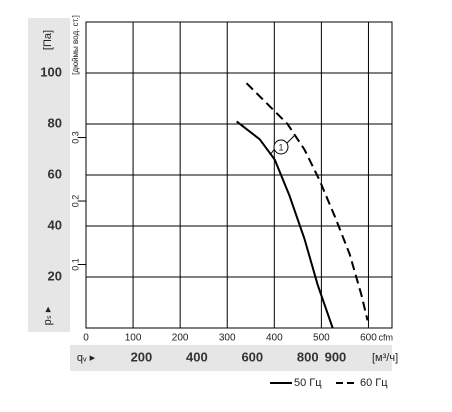  I want to click on x2-tick-label: 800, so click(308, 356).